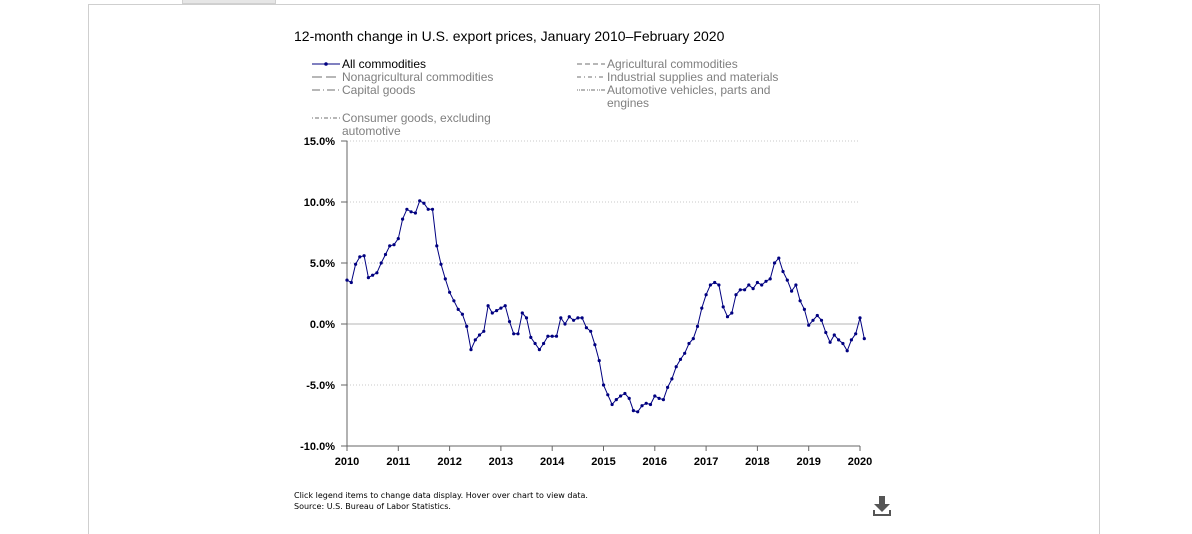  I want to click on legend-swatch-automotive, so click(591, 90).